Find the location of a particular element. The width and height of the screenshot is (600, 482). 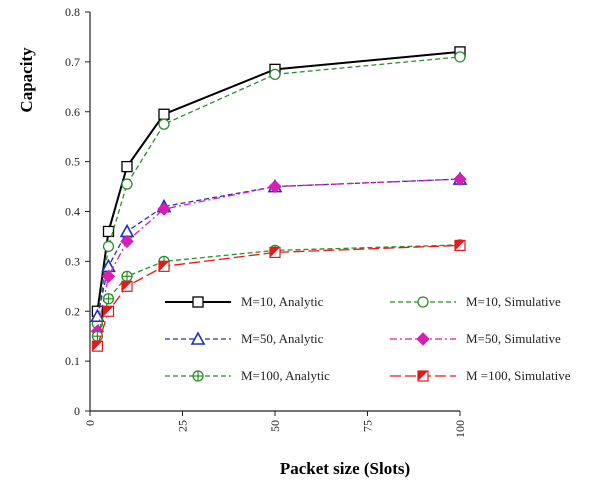

legend-entry-6: M =100, Simulative is located at coordinates (480, 375).